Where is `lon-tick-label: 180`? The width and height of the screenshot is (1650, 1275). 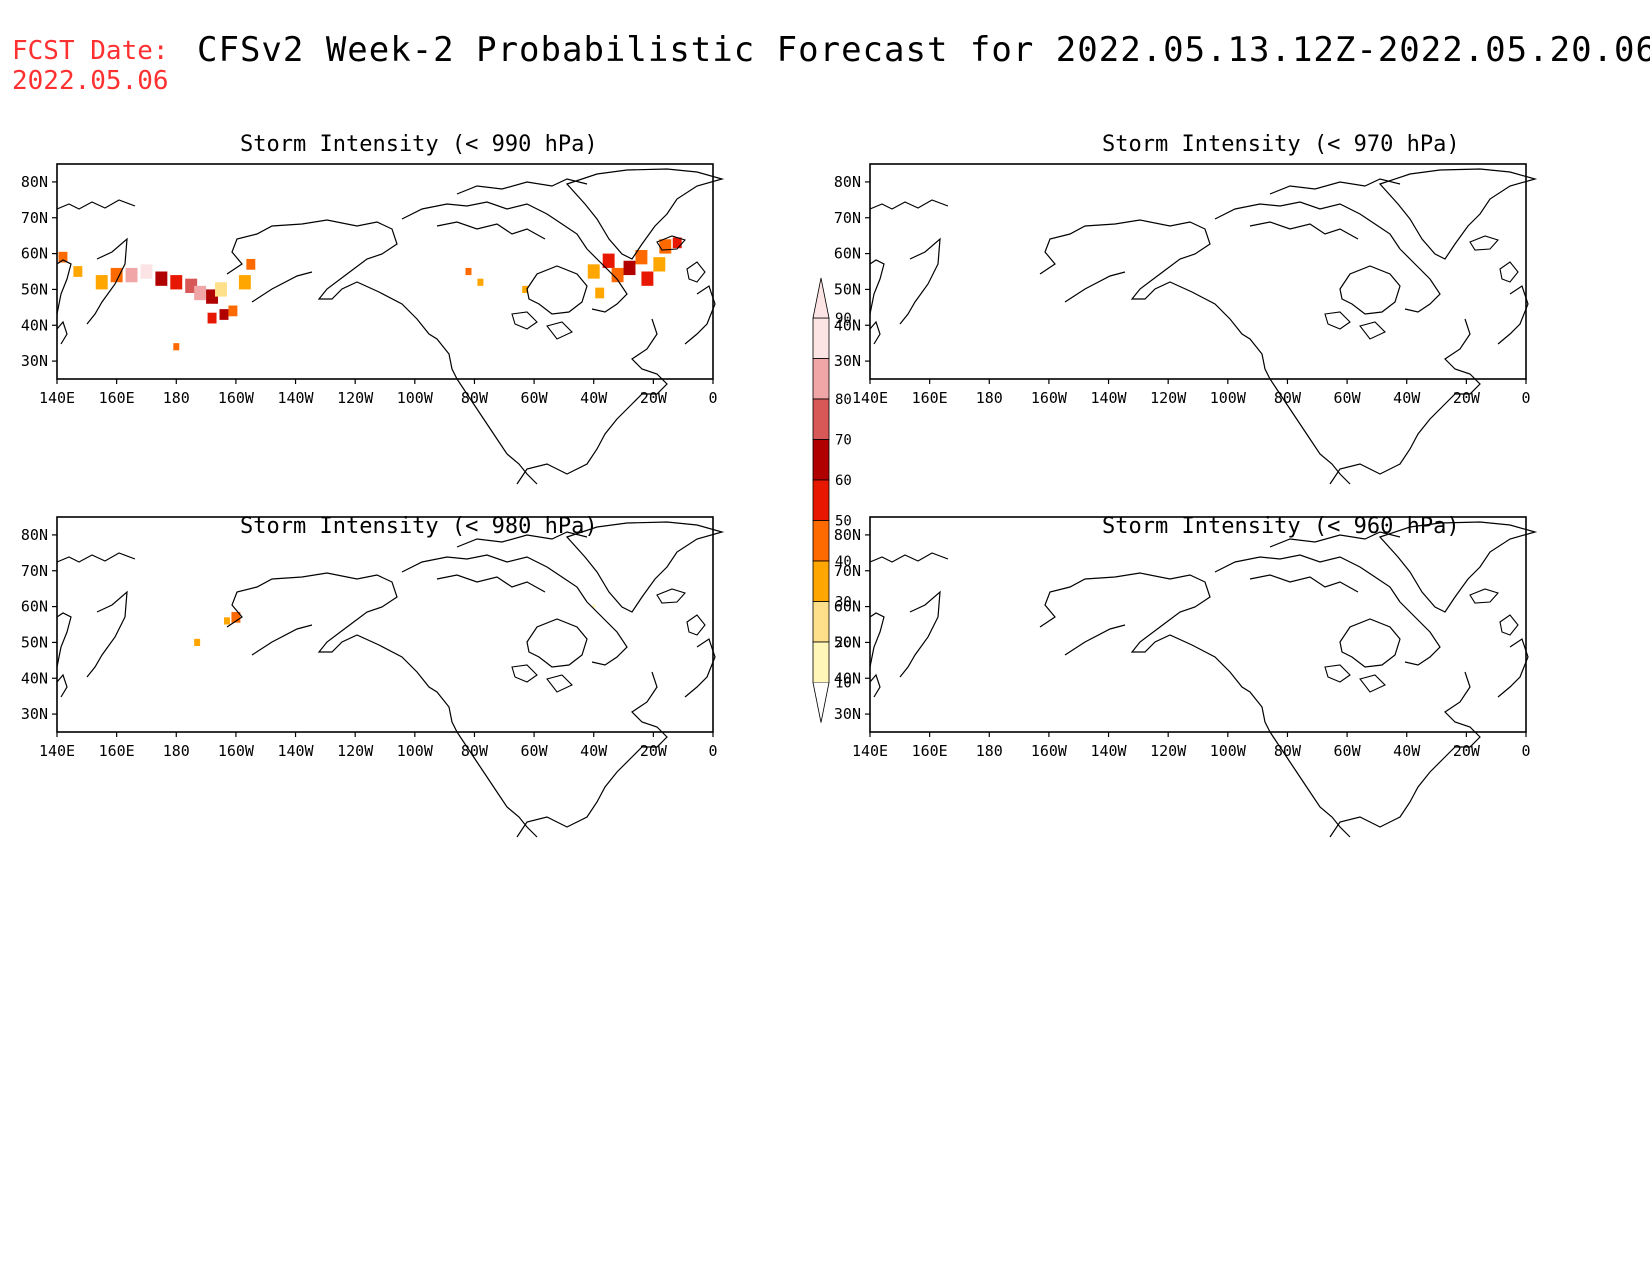
lon-tick-label: 180 is located at coordinates (176, 398).